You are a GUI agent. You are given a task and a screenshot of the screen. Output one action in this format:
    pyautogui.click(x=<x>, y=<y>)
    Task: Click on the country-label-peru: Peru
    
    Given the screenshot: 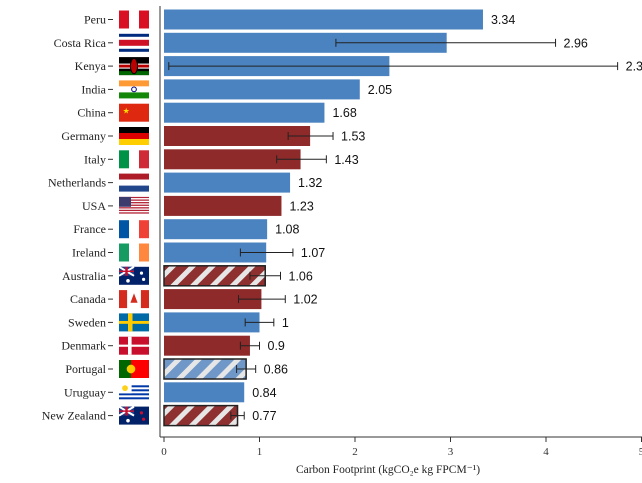 What is the action you would take?
    pyautogui.click(x=95, y=20)
    